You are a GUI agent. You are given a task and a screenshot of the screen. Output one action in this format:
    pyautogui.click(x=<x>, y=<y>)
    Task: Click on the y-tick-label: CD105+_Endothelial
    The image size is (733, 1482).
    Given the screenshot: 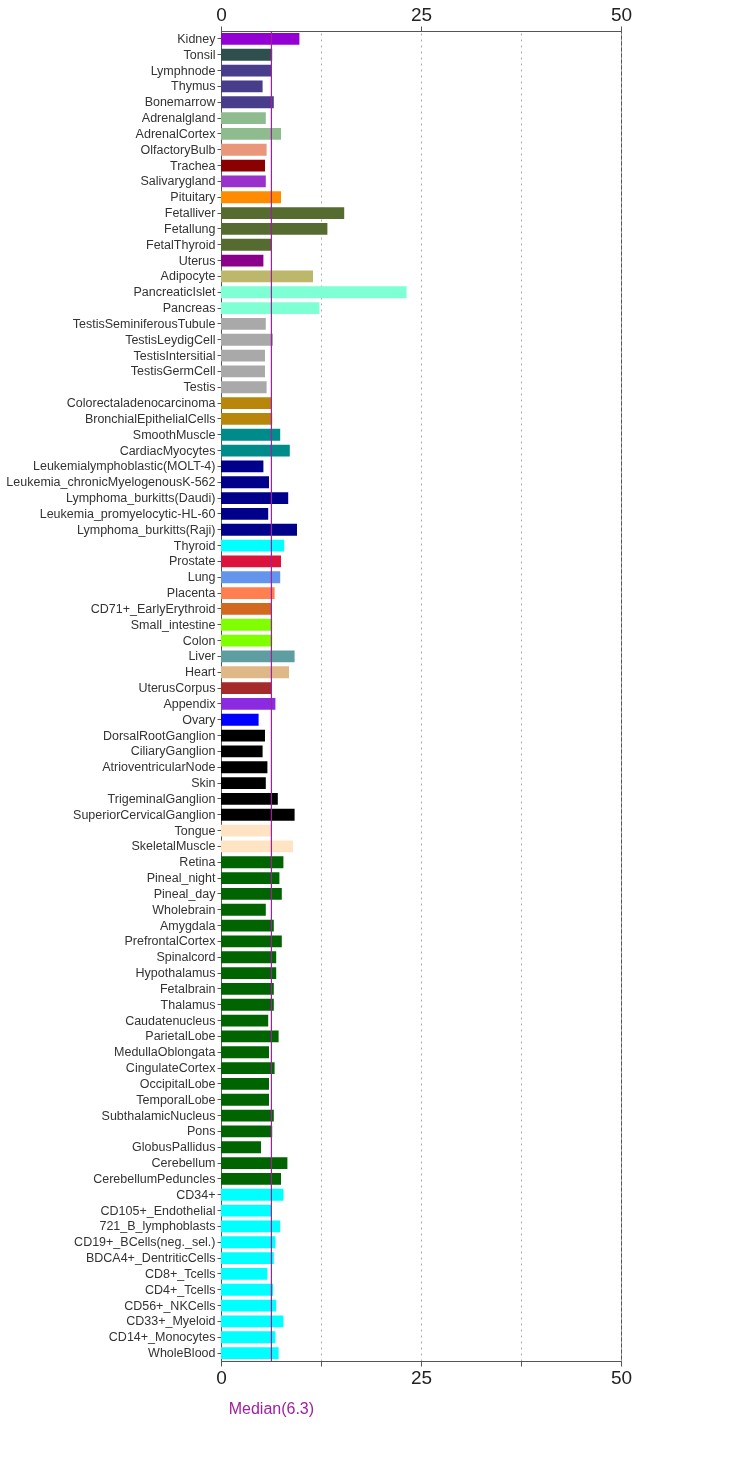 What is the action you would take?
    pyautogui.click(x=158, y=1210)
    